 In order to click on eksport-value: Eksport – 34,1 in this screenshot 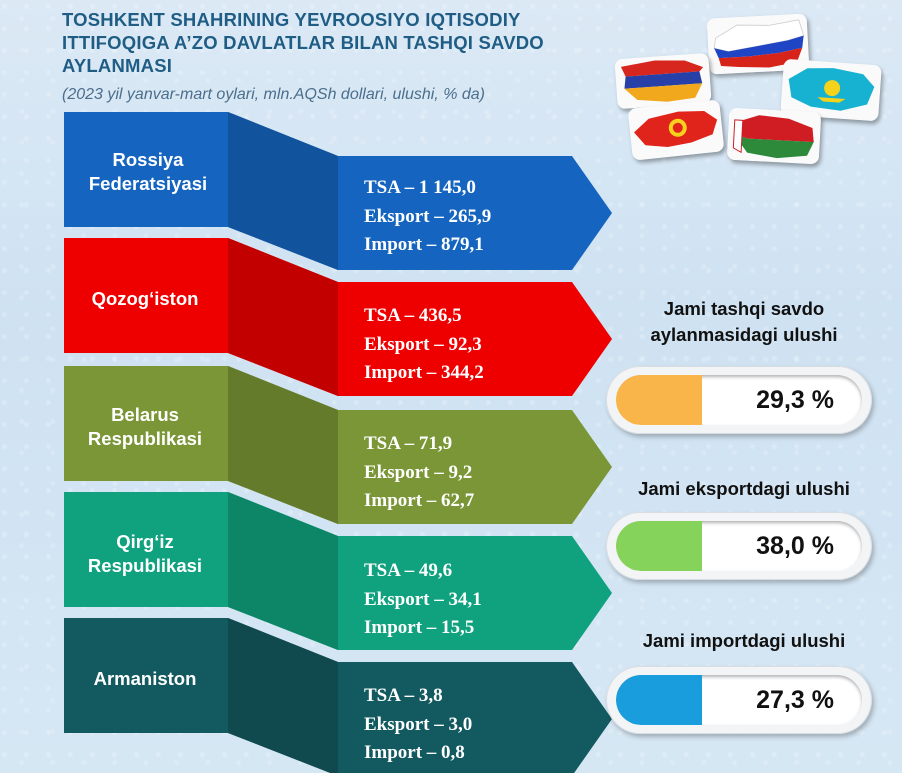, I will do `click(423, 599)`.